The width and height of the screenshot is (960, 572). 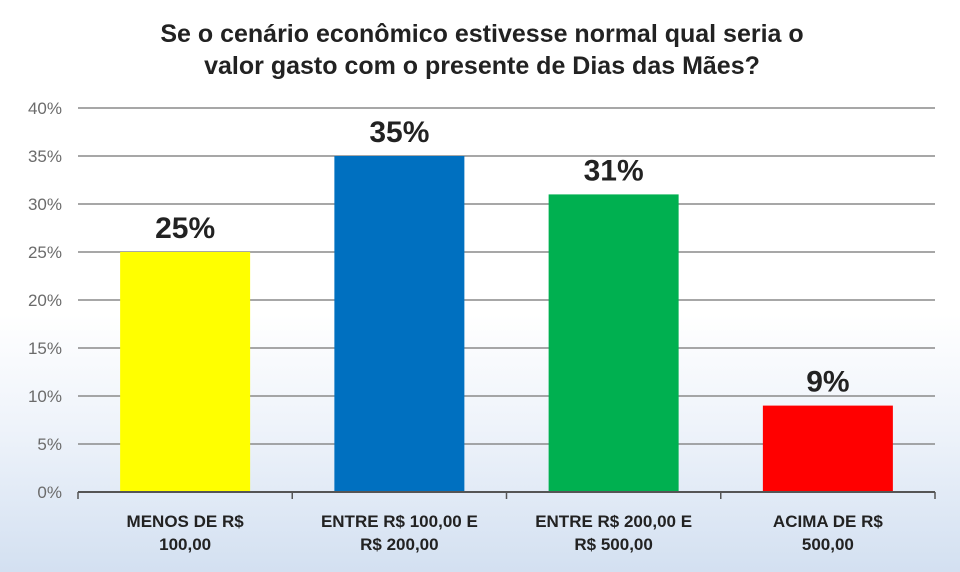 What do you see at coordinates (45, 204) in the screenshot?
I see `y-tick-label: 30%` at bounding box center [45, 204].